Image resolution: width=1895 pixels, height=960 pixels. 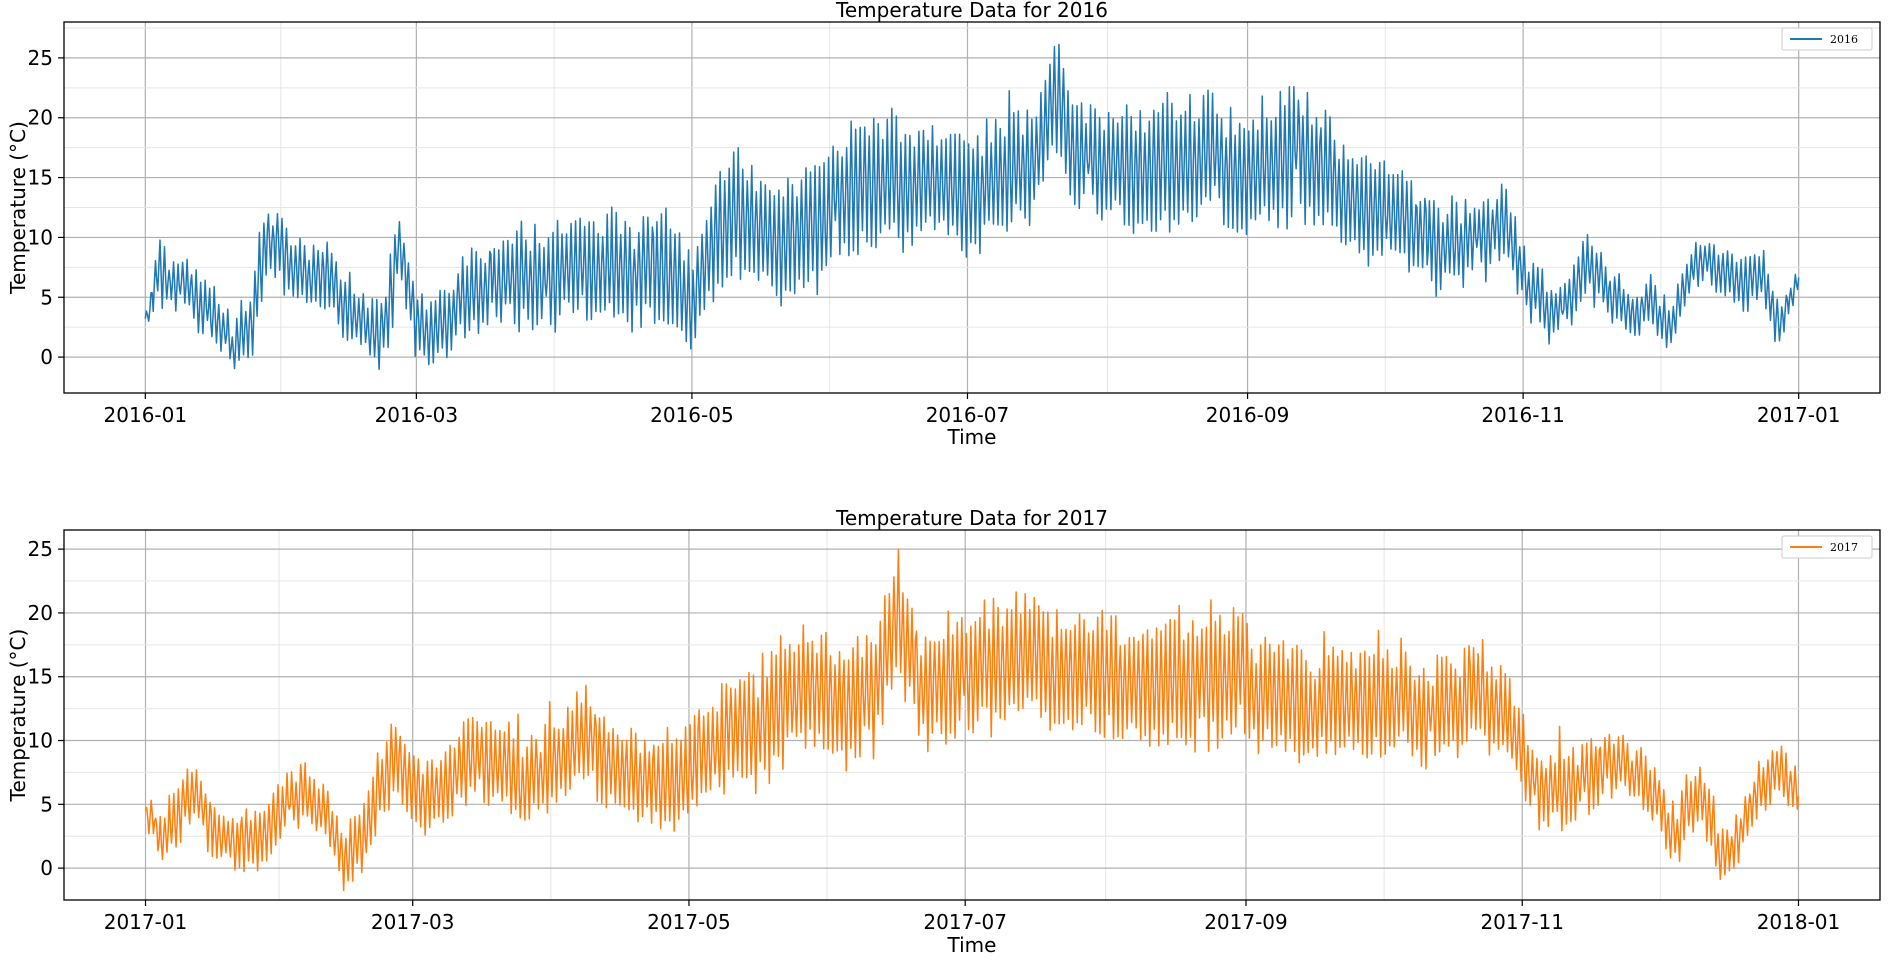 What do you see at coordinates (1246, 922) in the screenshot?
I see `x-tick-label: 2017-09` at bounding box center [1246, 922].